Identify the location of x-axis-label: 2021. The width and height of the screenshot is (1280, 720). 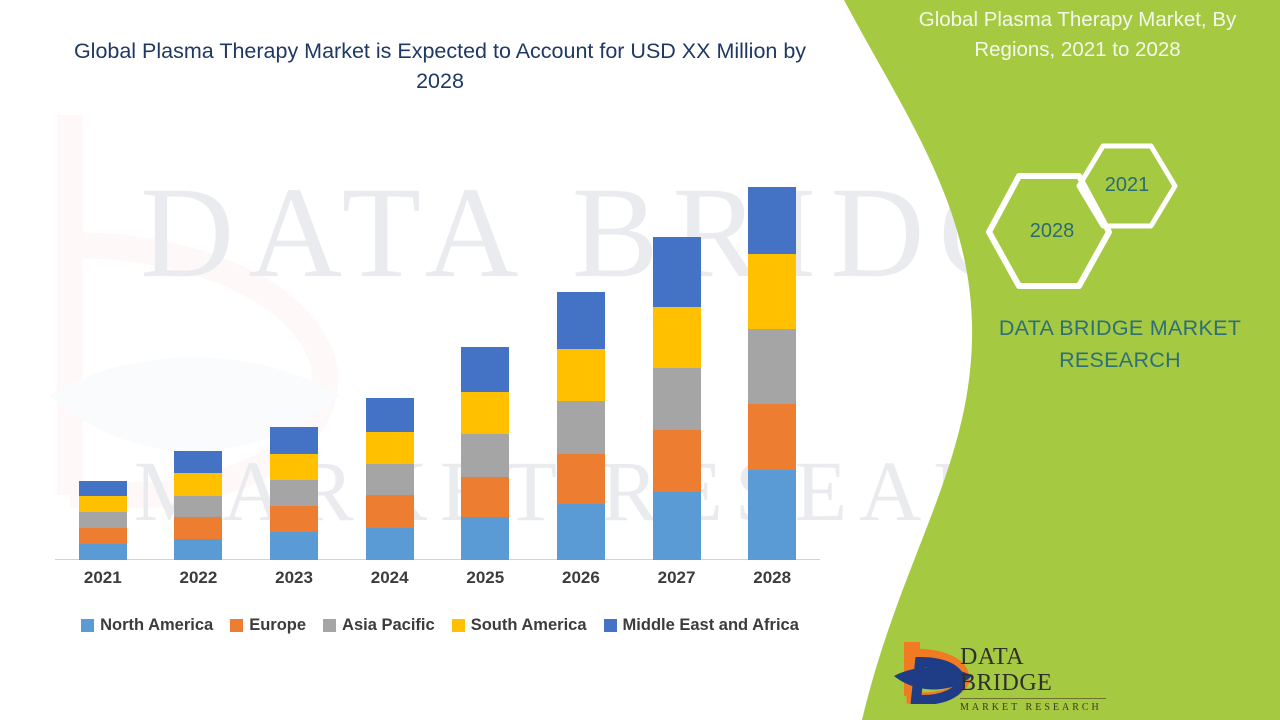
(102, 577).